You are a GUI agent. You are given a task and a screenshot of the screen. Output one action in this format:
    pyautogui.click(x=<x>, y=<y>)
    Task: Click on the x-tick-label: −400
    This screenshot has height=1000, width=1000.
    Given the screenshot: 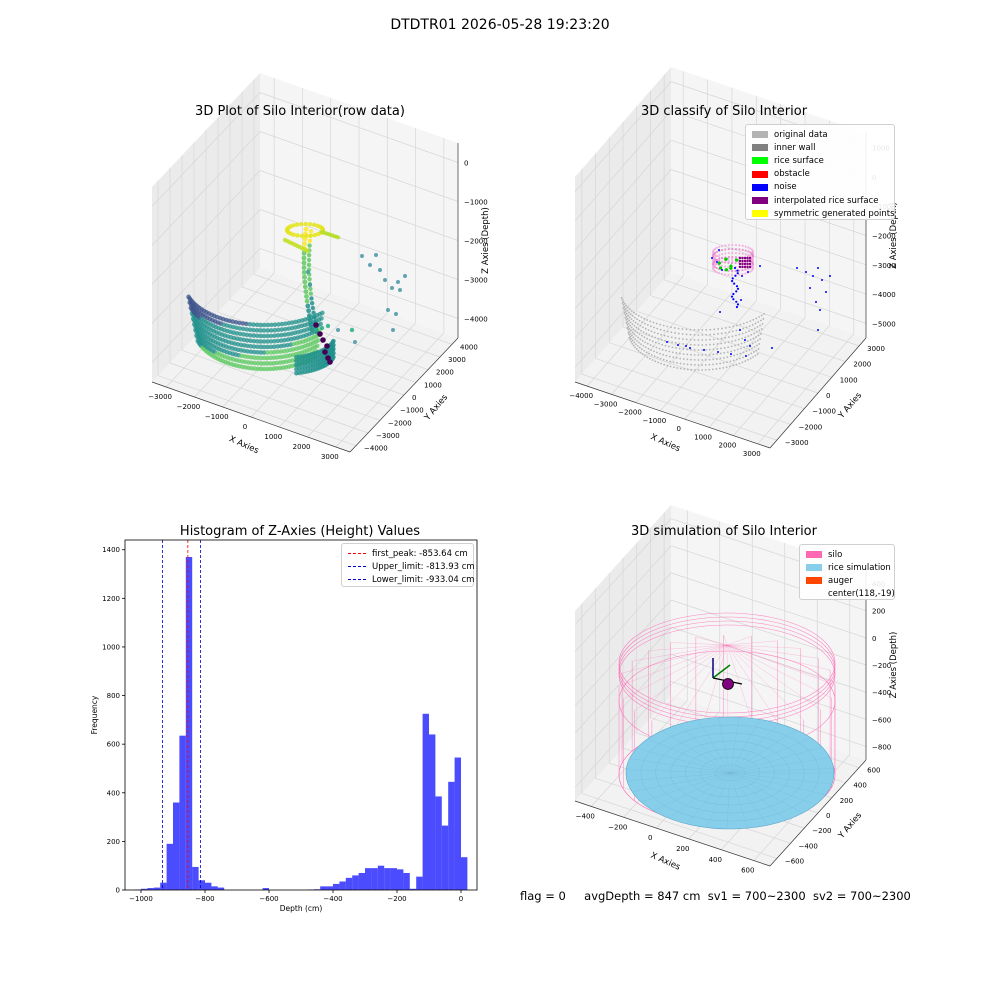 What is the action you would take?
    pyautogui.click(x=332, y=899)
    